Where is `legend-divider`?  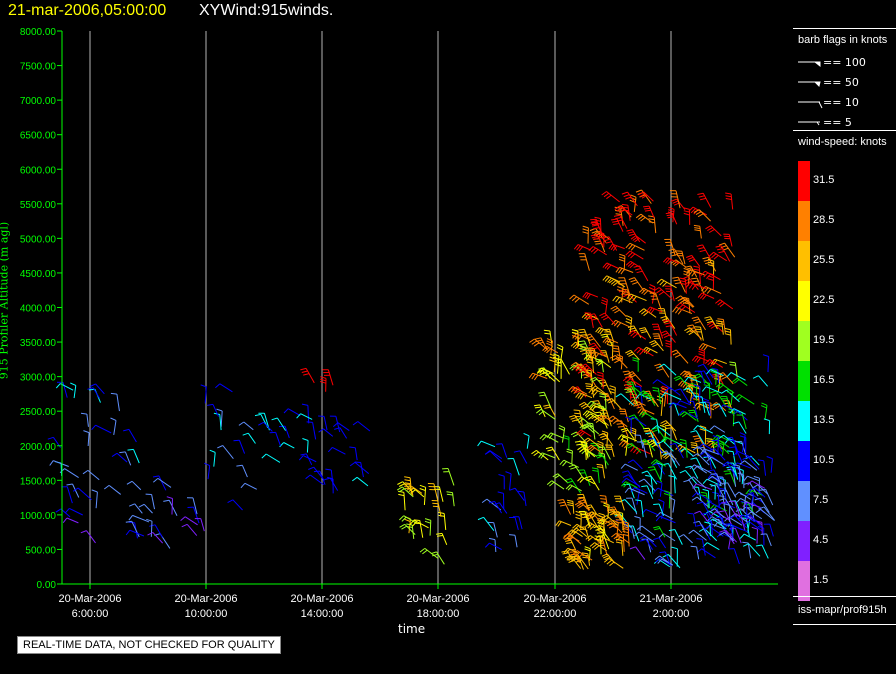 legend-divider is located at coordinates (844, 28).